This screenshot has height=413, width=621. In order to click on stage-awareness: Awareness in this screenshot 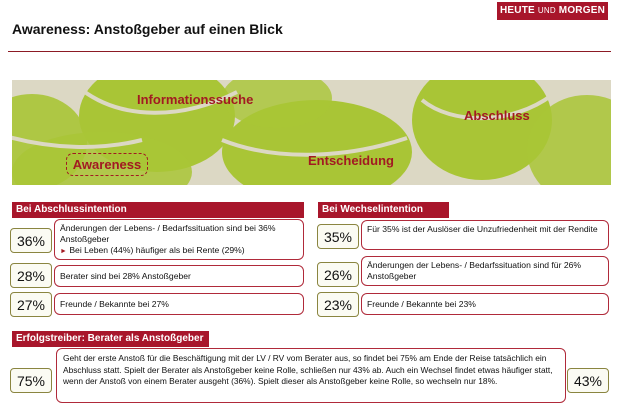, I will do `click(107, 164)`.